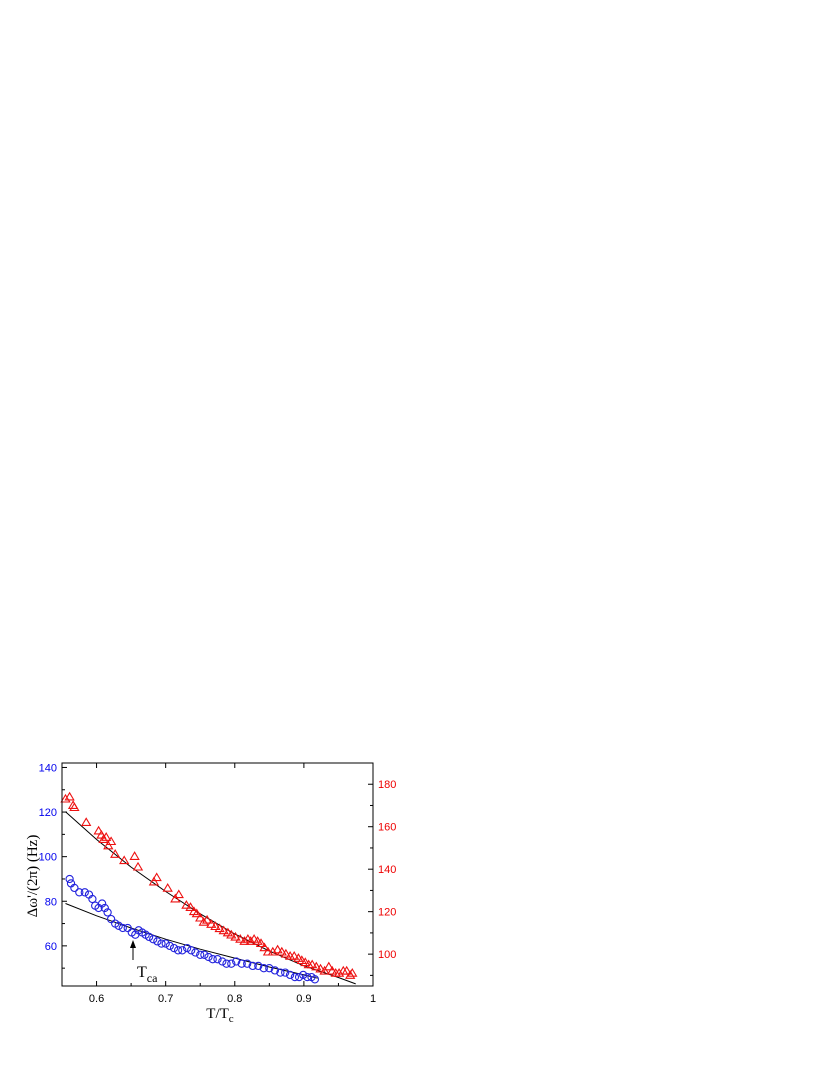 The width and height of the screenshot is (830, 1075). I want to click on y-axis-label: Δω'/(2π) (Hz), so click(33, 876).